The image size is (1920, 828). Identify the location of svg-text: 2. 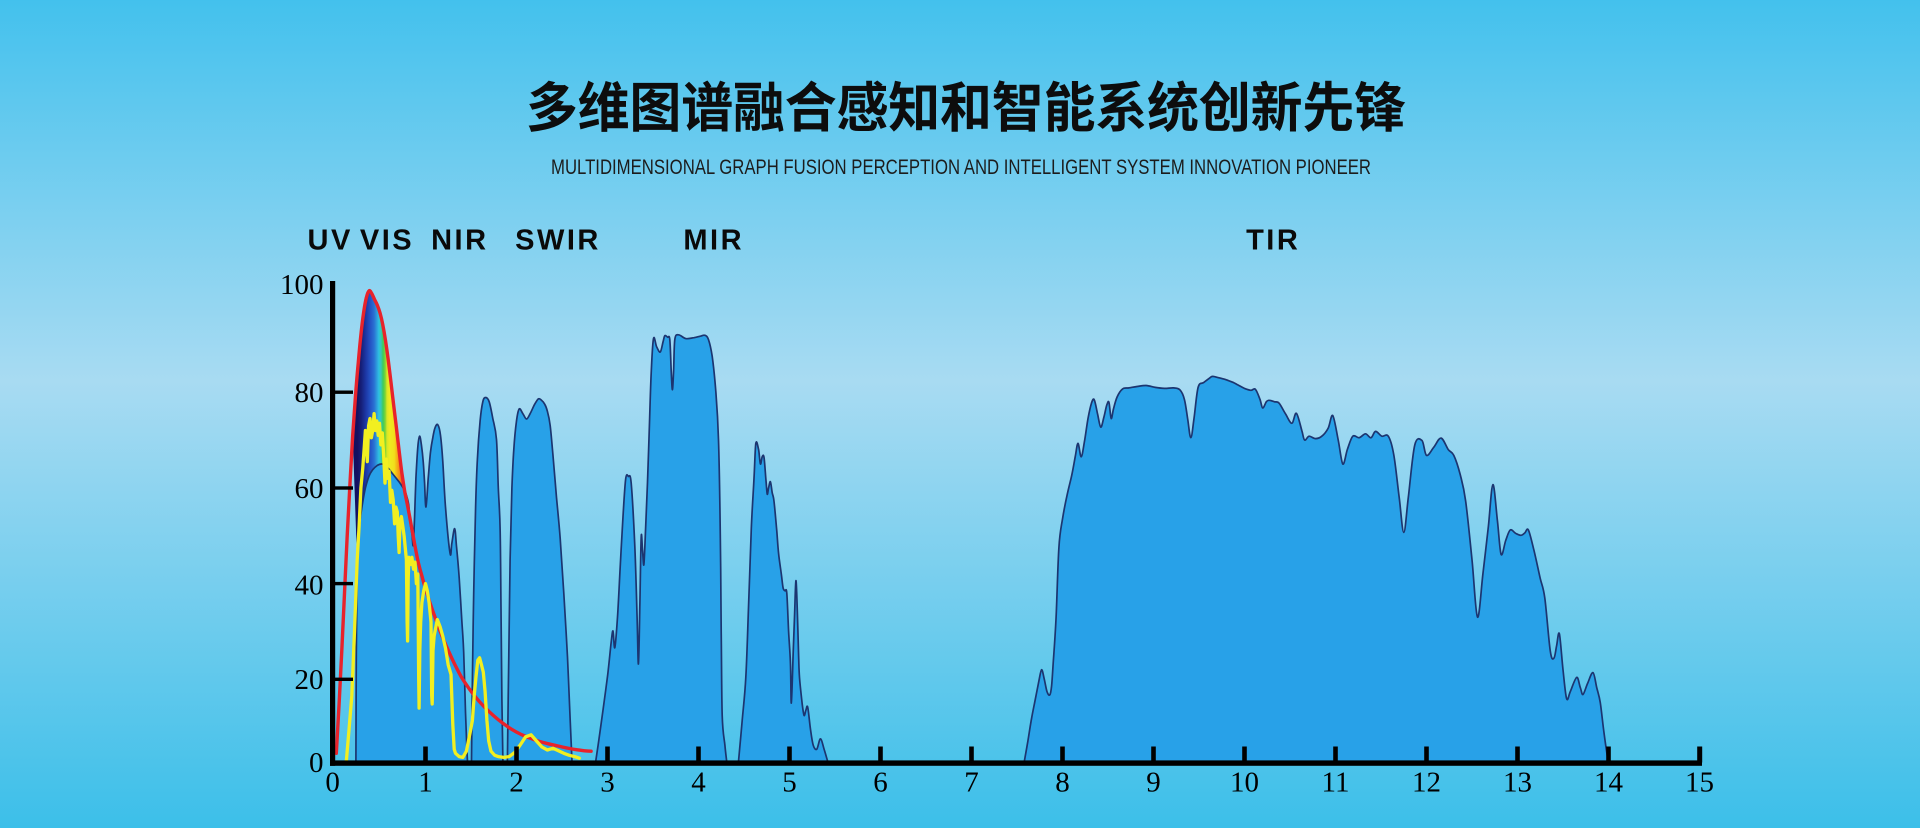
(516, 783).